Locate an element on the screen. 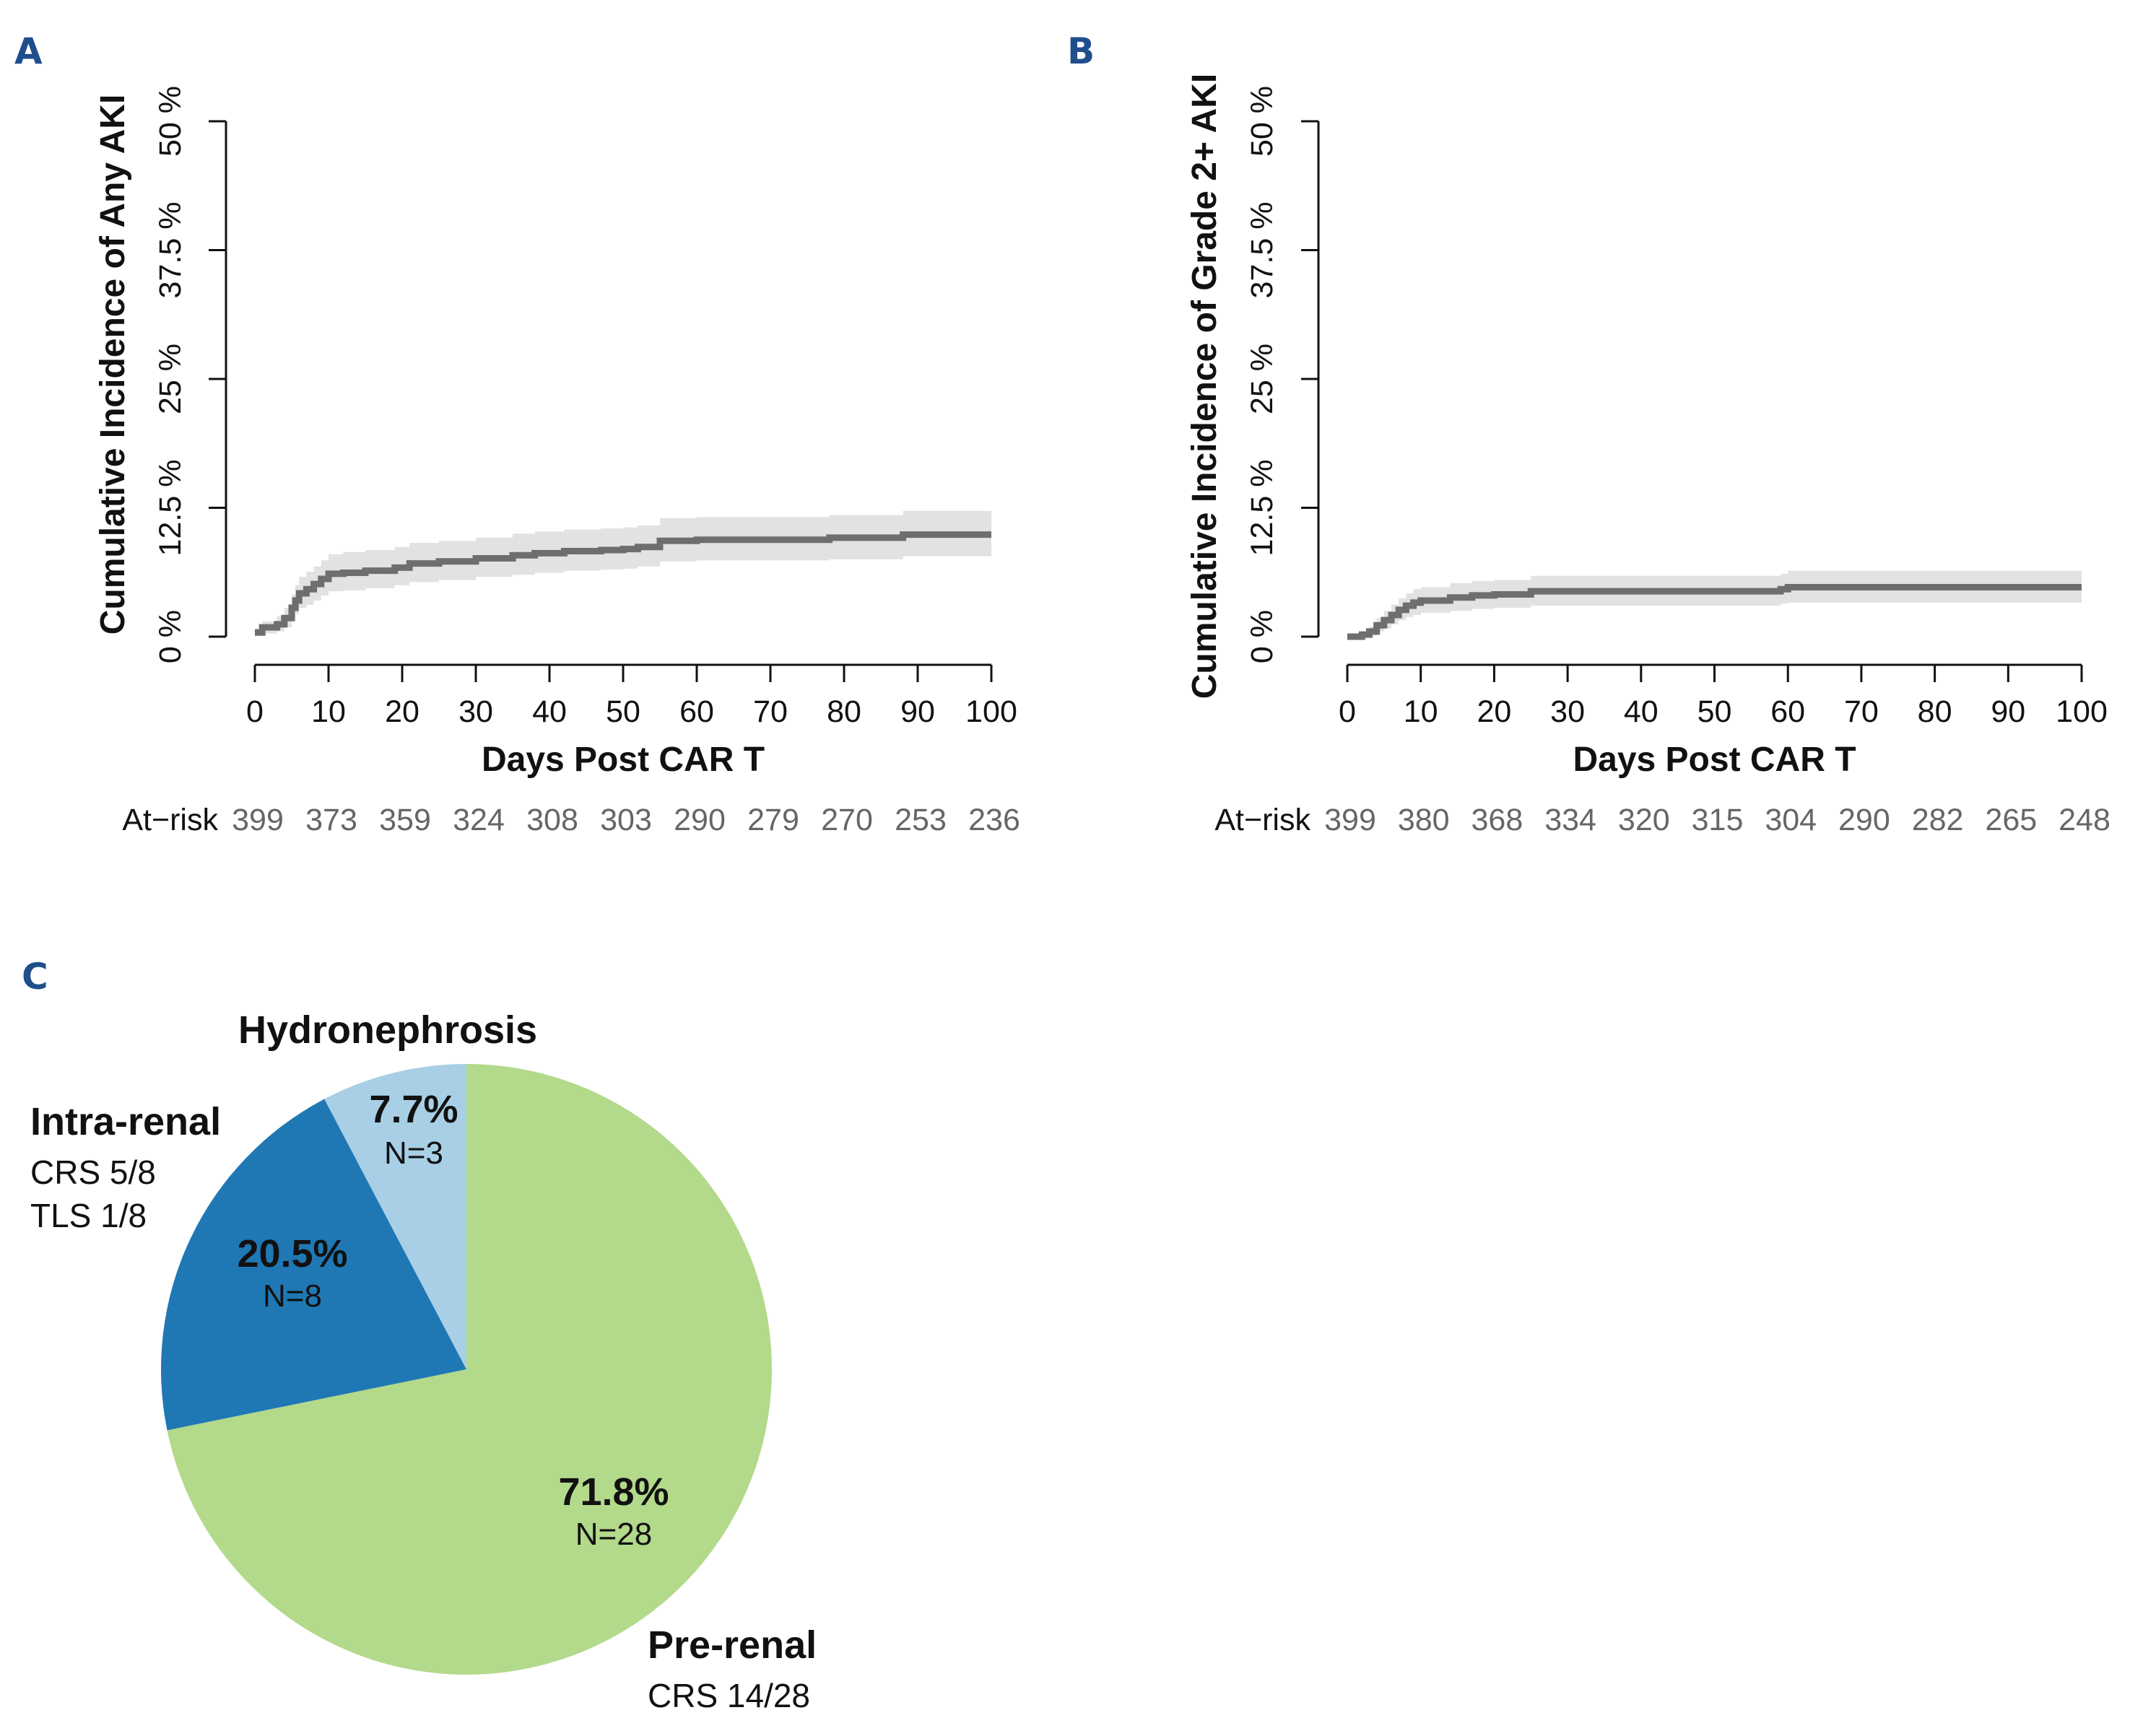 The height and width of the screenshot is (1736, 2143). panel-a-letter: A is located at coordinates (28, 51).